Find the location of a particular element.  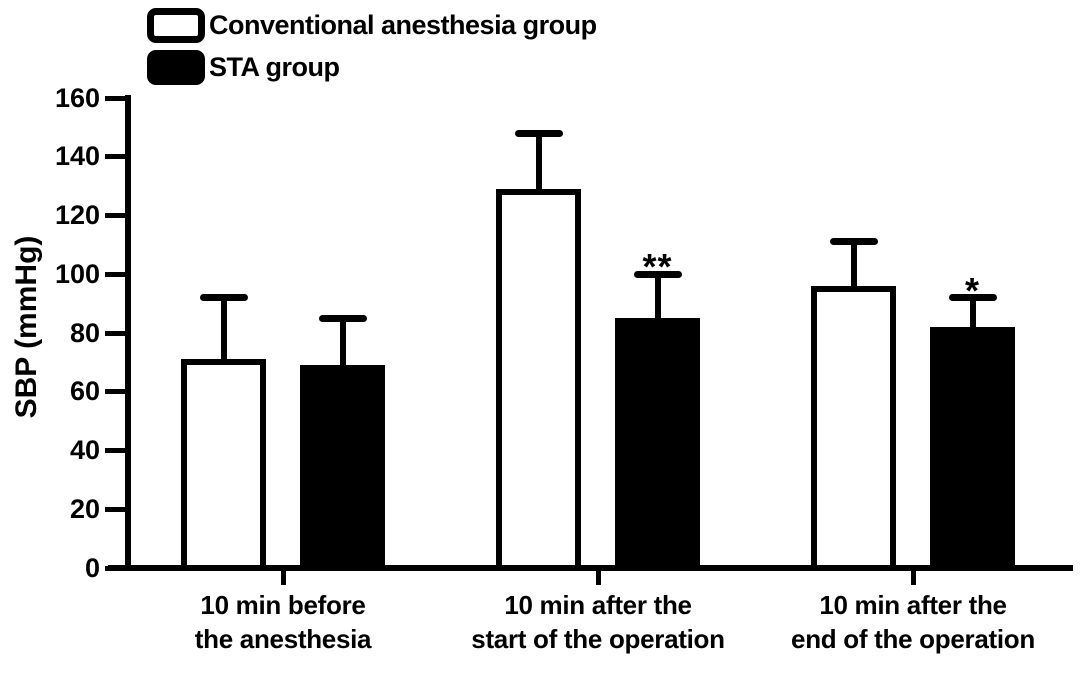

y-tick-label: 60 is located at coordinates (84, 391).